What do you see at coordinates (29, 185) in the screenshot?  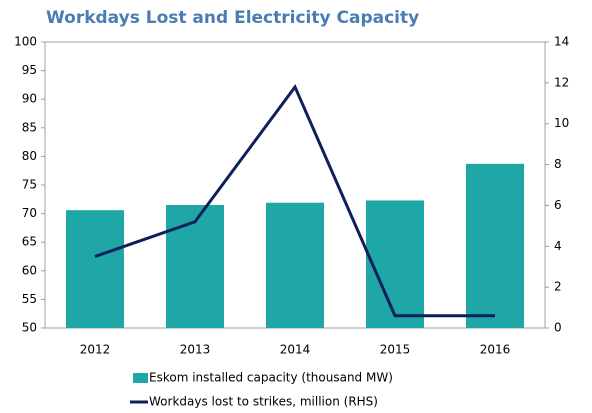 I see `y-tick-label: 75` at bounding box center [29, 185].